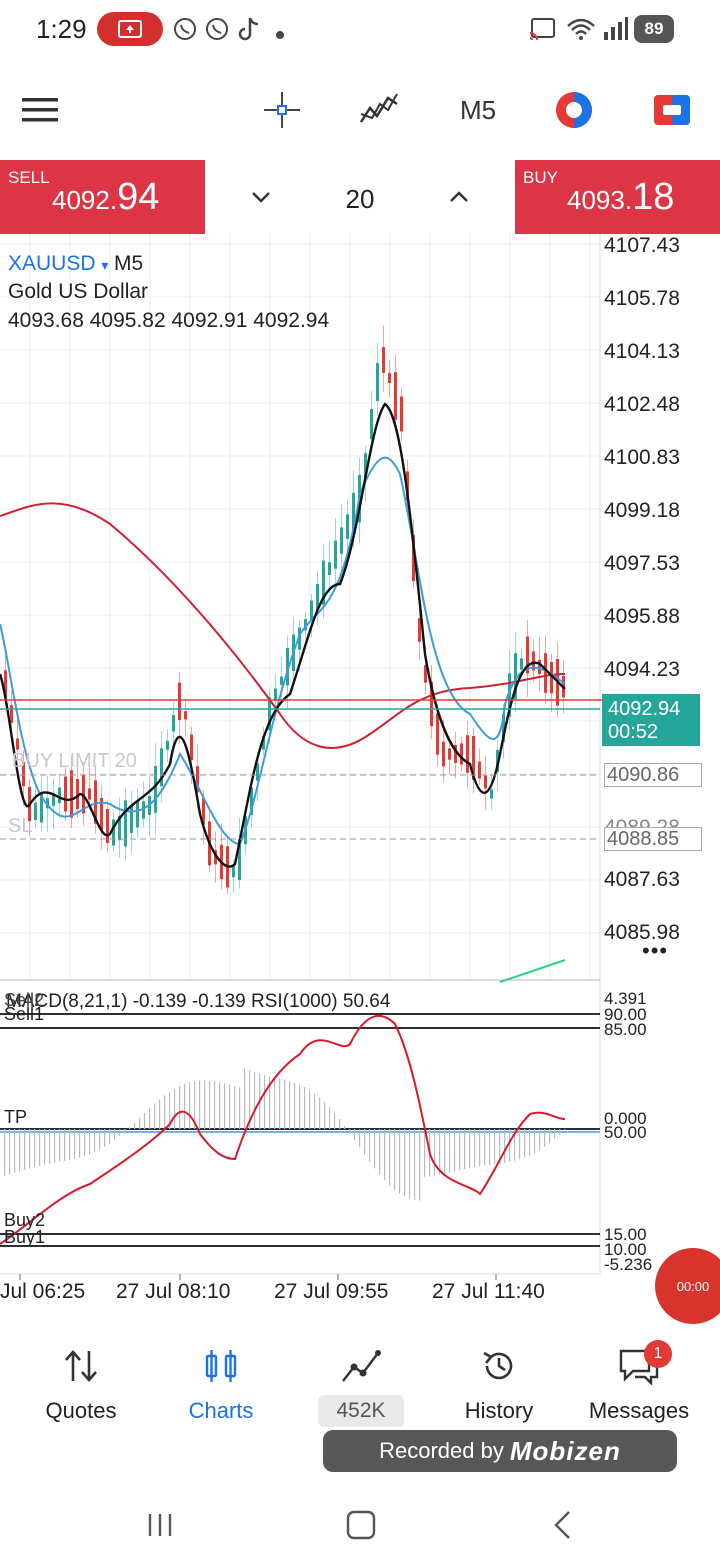 Image resolution: width=720 pixels, height=1560 pixels. I want to click on sell-button: SELL 4092.94, so click(102, 197).